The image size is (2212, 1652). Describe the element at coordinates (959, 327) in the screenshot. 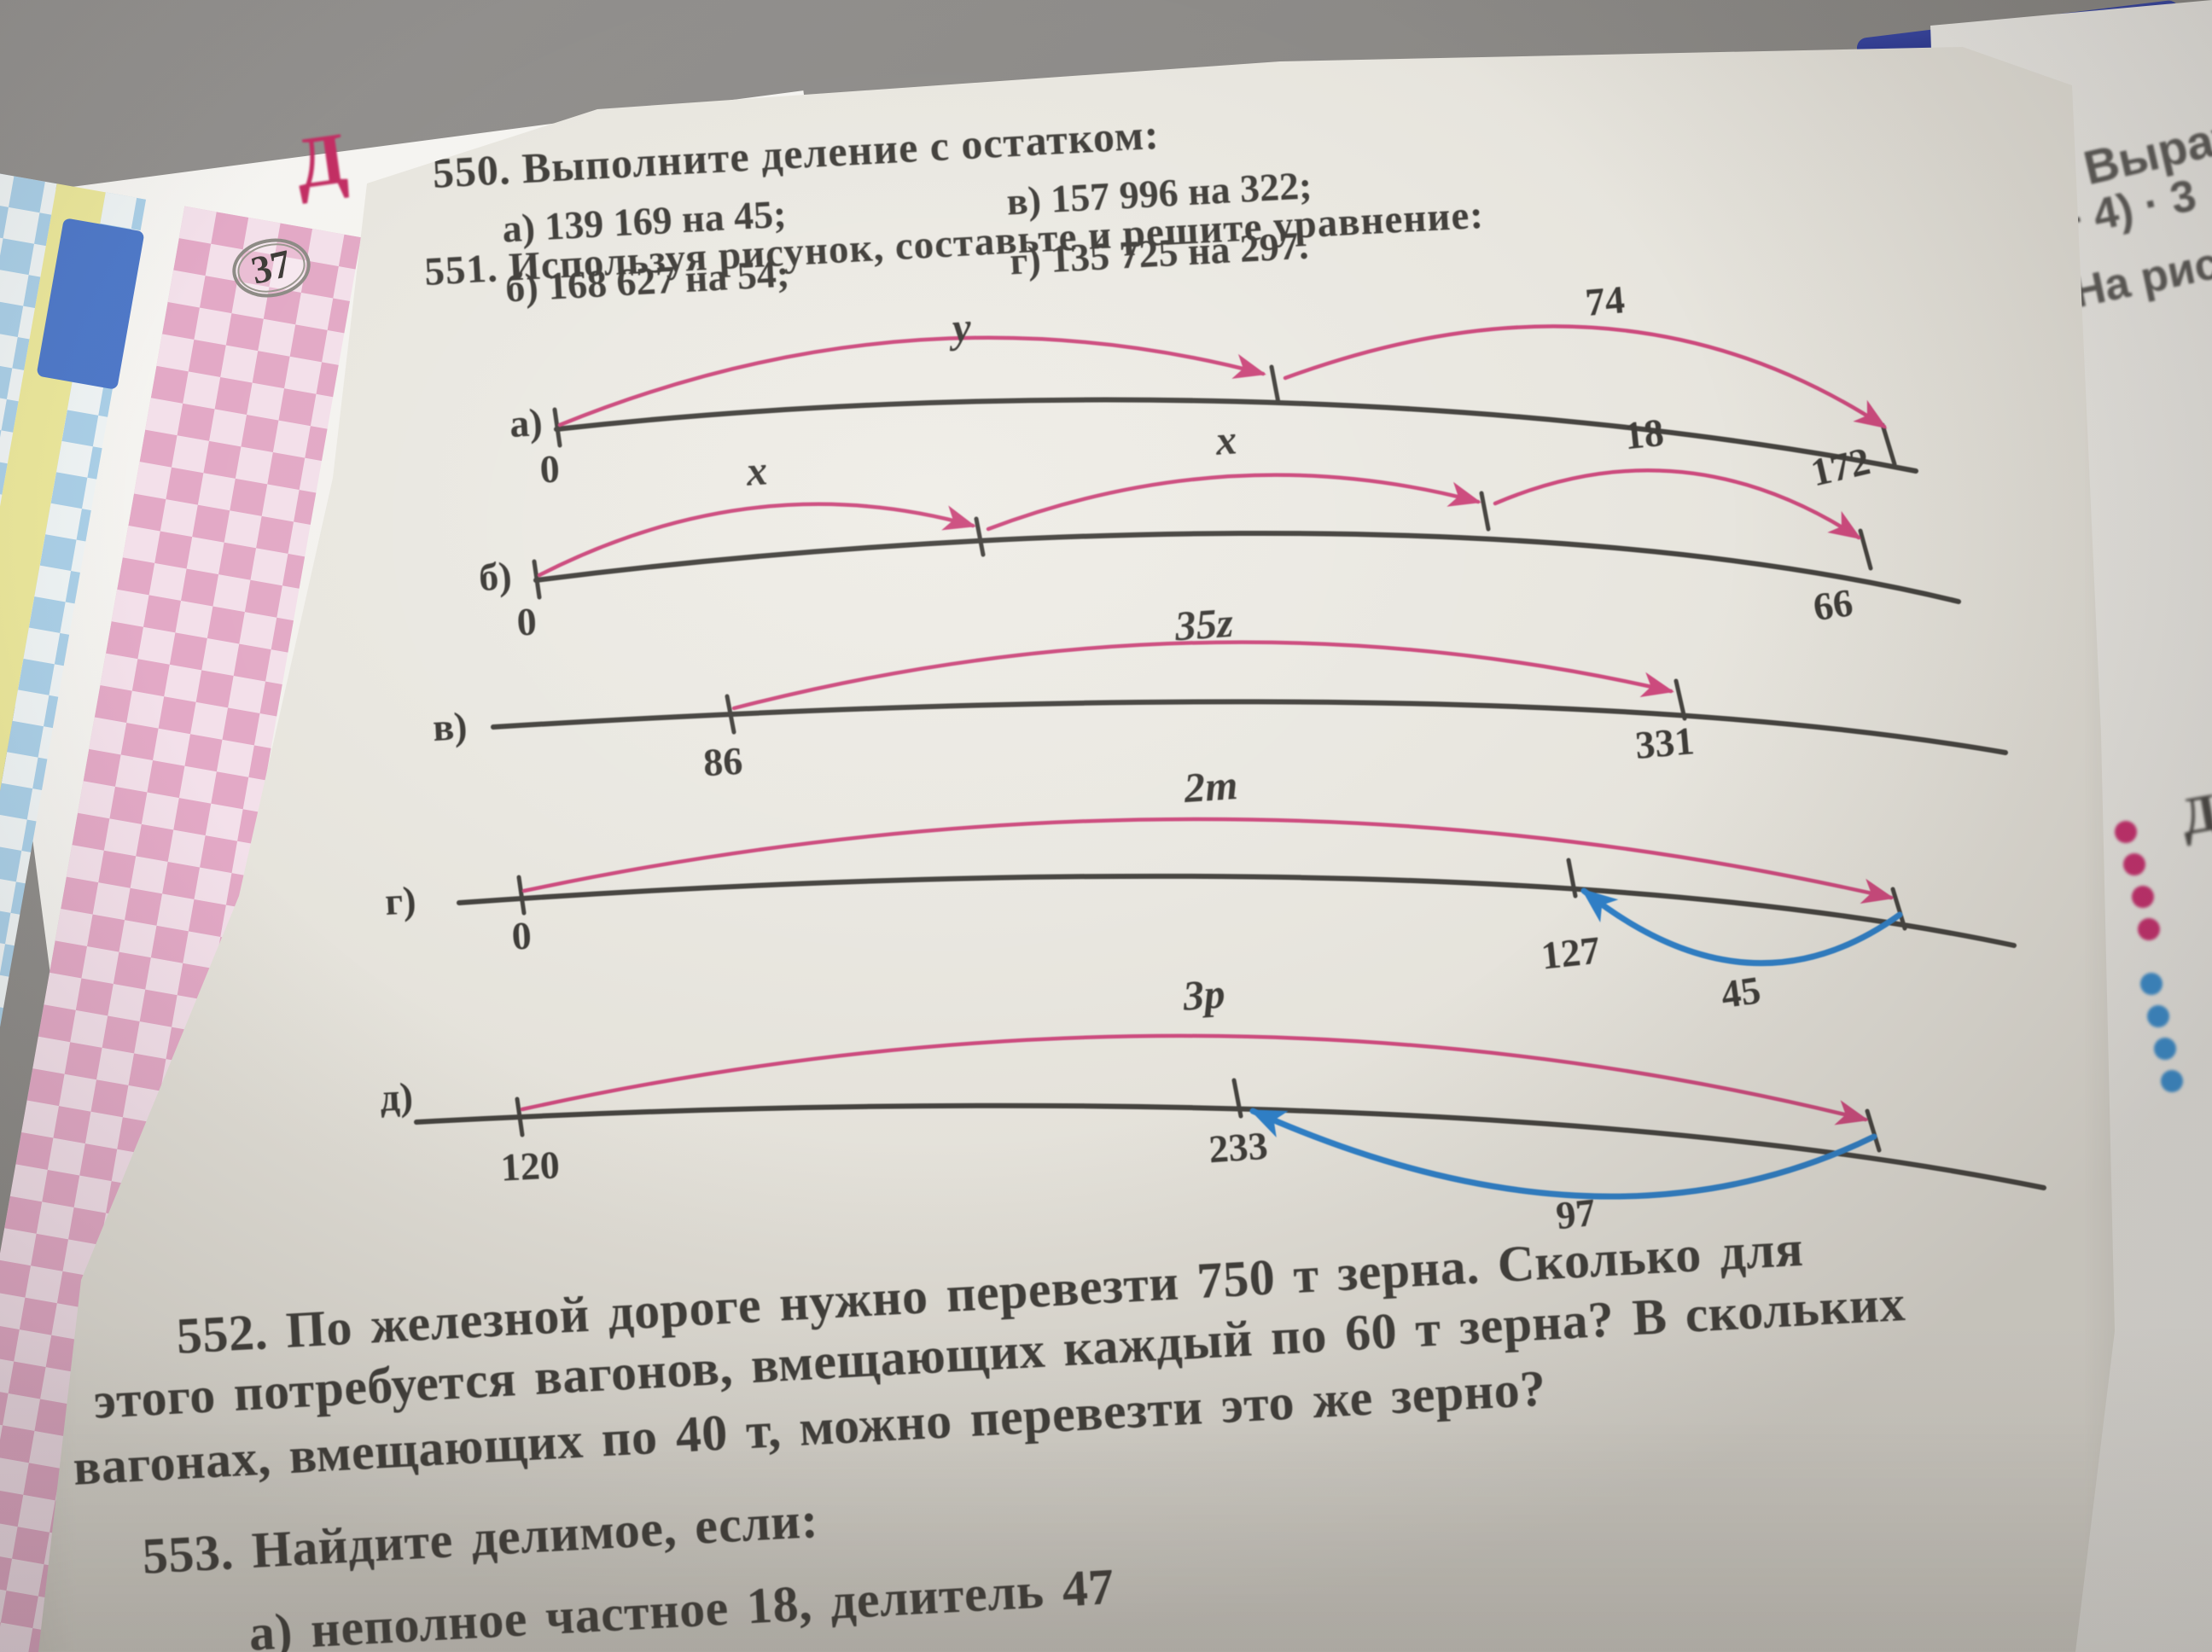

I see `arc-y-label: y` at that location.